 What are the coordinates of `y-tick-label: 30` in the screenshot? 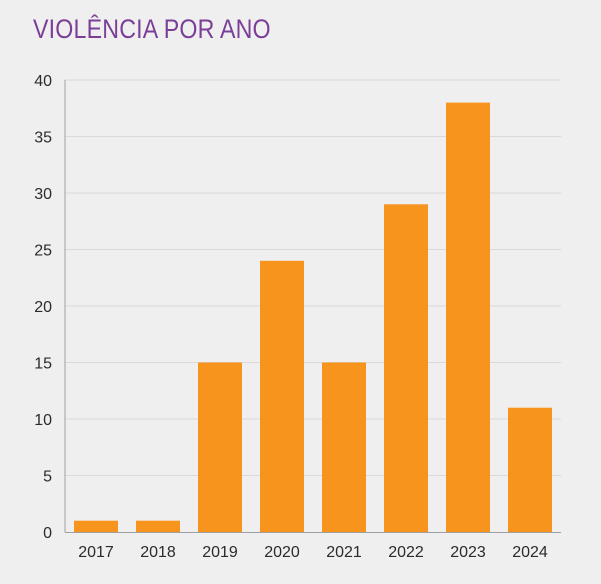 It's located at (43, 194).